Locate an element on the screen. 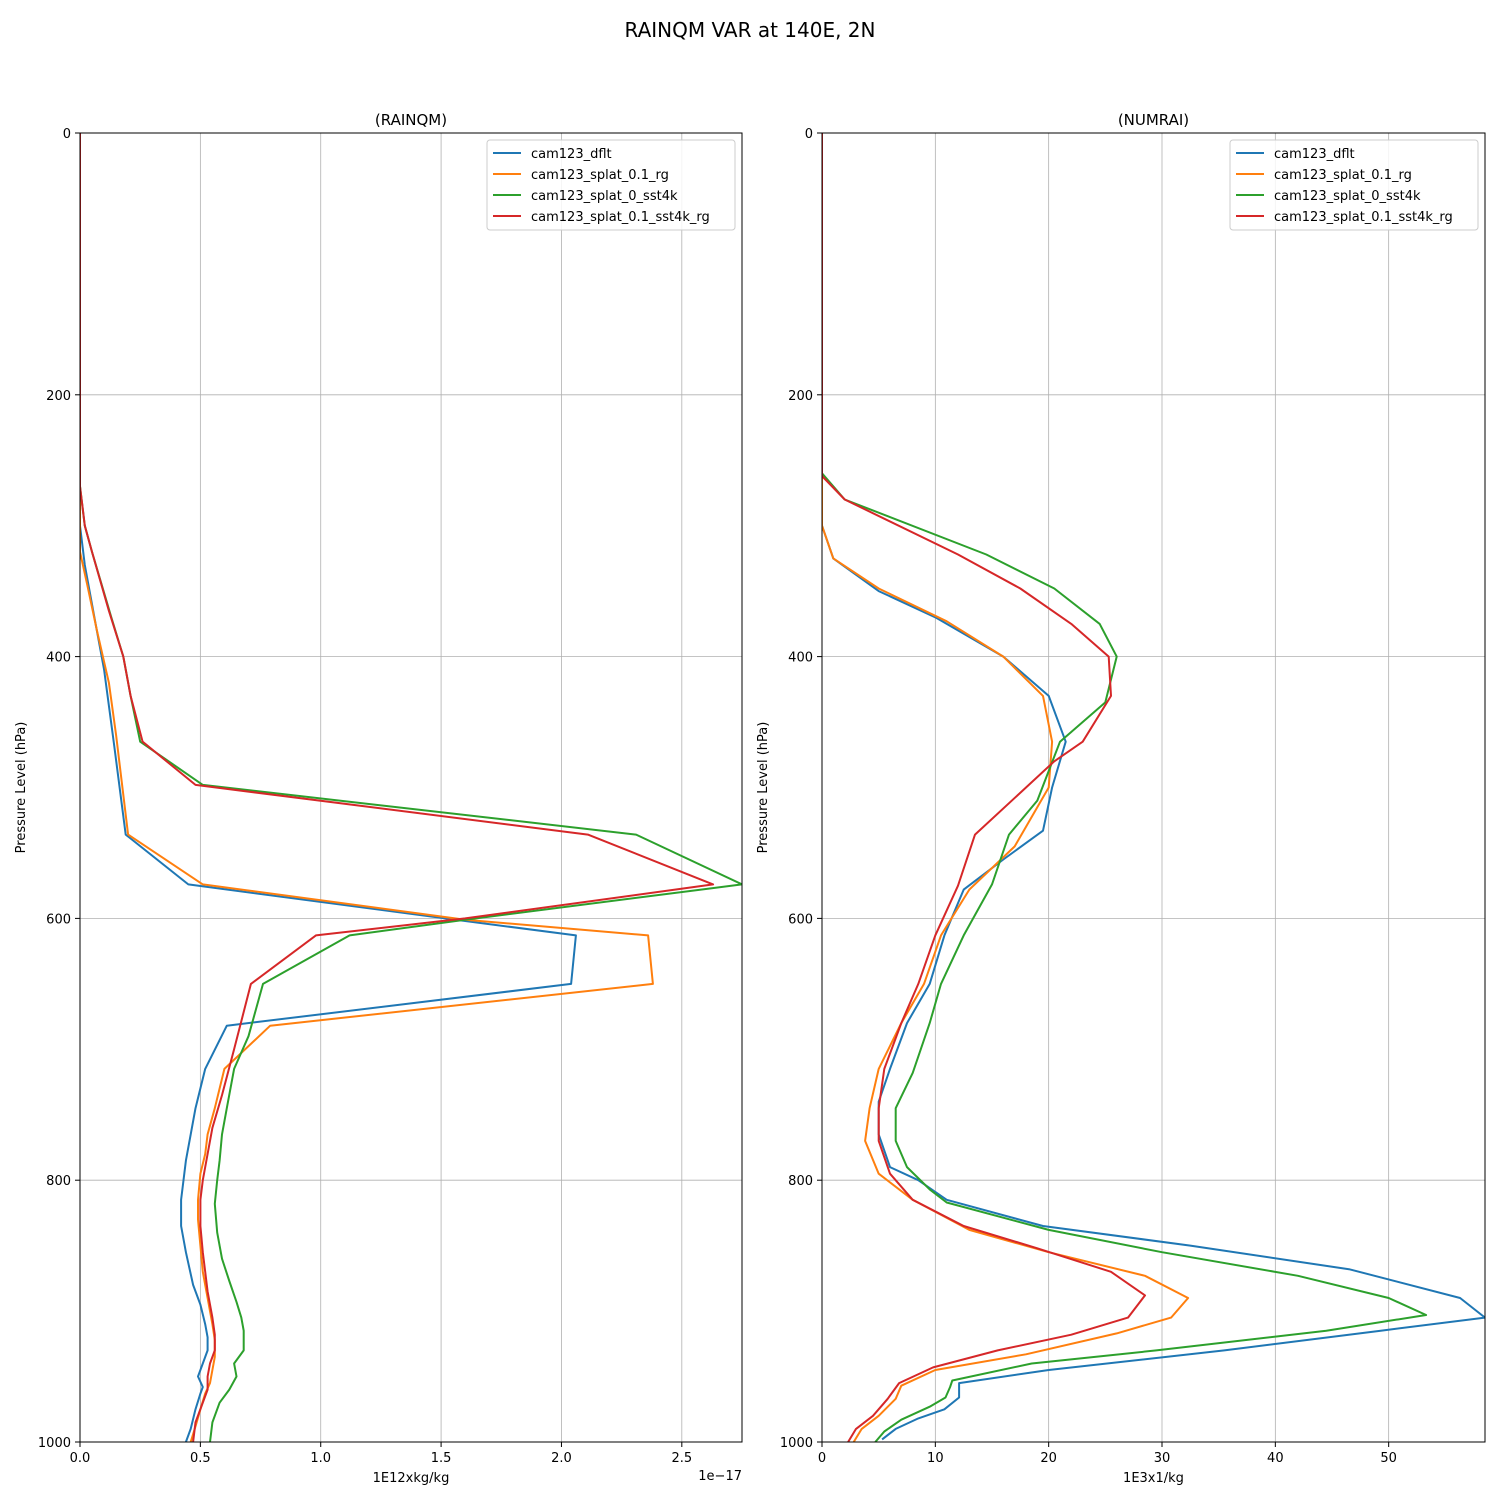 Image resolution: width=1500 pixels, height=1500 pixels. x-axis-label: 1E12xkg/kg is located at coordinates (411, 1478).